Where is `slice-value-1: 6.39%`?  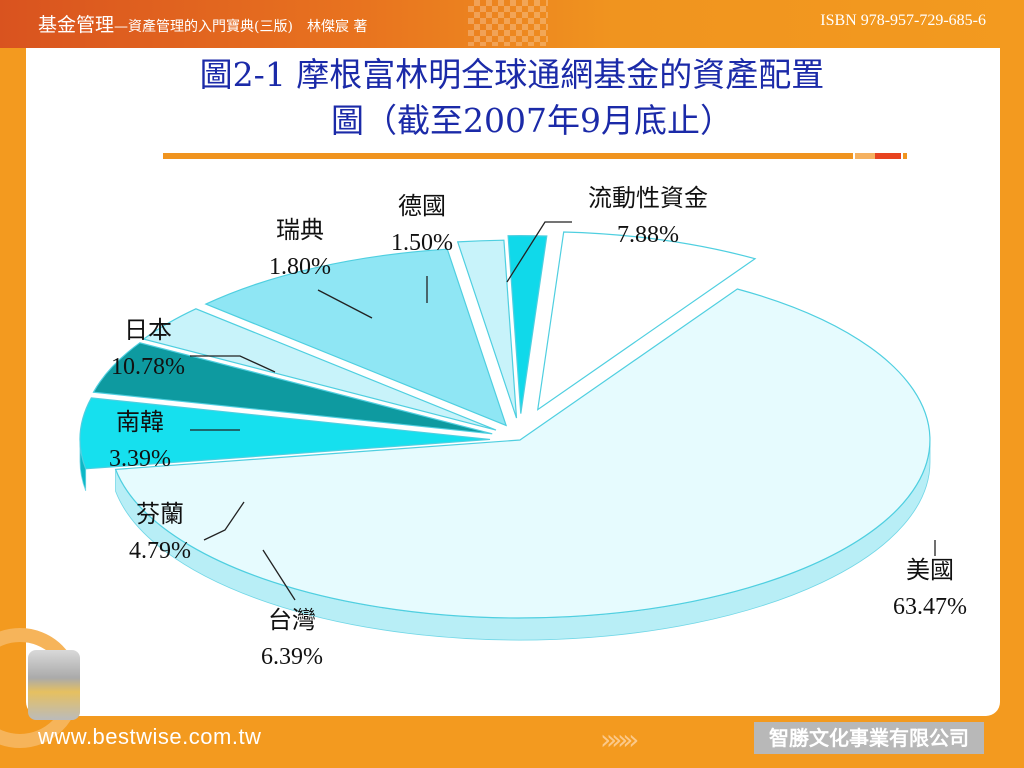
slice-value-1: 6.39% is located at coordinates (292, 657).